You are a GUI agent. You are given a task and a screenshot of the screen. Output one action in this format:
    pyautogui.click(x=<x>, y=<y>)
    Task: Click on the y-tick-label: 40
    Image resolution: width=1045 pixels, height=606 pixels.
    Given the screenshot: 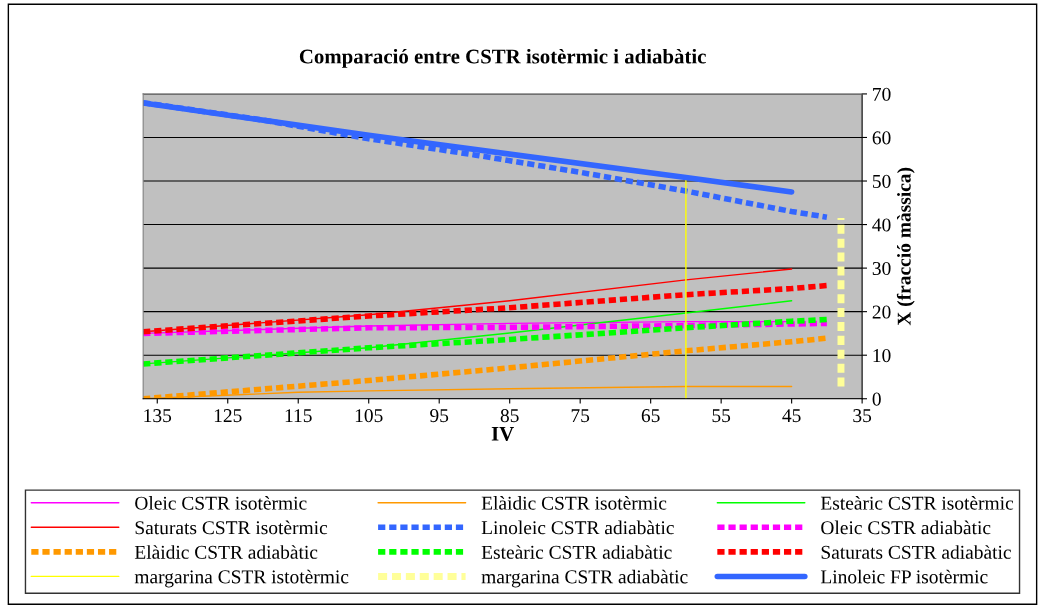 What is the action you would take?
    pyautogui.click(x=881, y=225)
    